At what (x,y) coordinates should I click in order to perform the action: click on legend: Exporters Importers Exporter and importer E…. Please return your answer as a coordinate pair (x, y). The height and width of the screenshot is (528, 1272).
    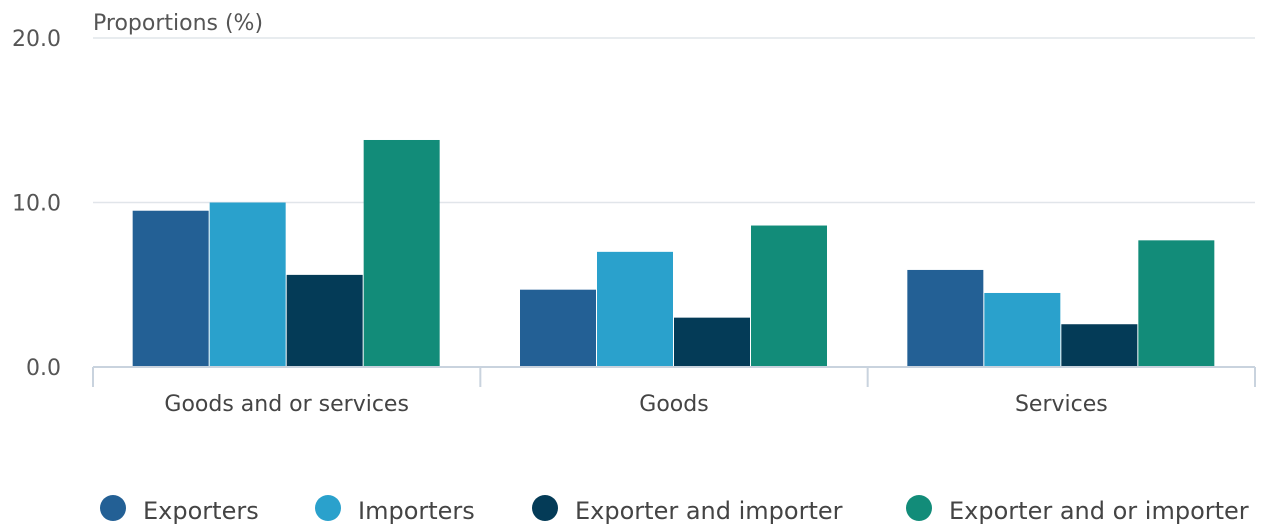
    Looking at the image, I should click on (674, 510).